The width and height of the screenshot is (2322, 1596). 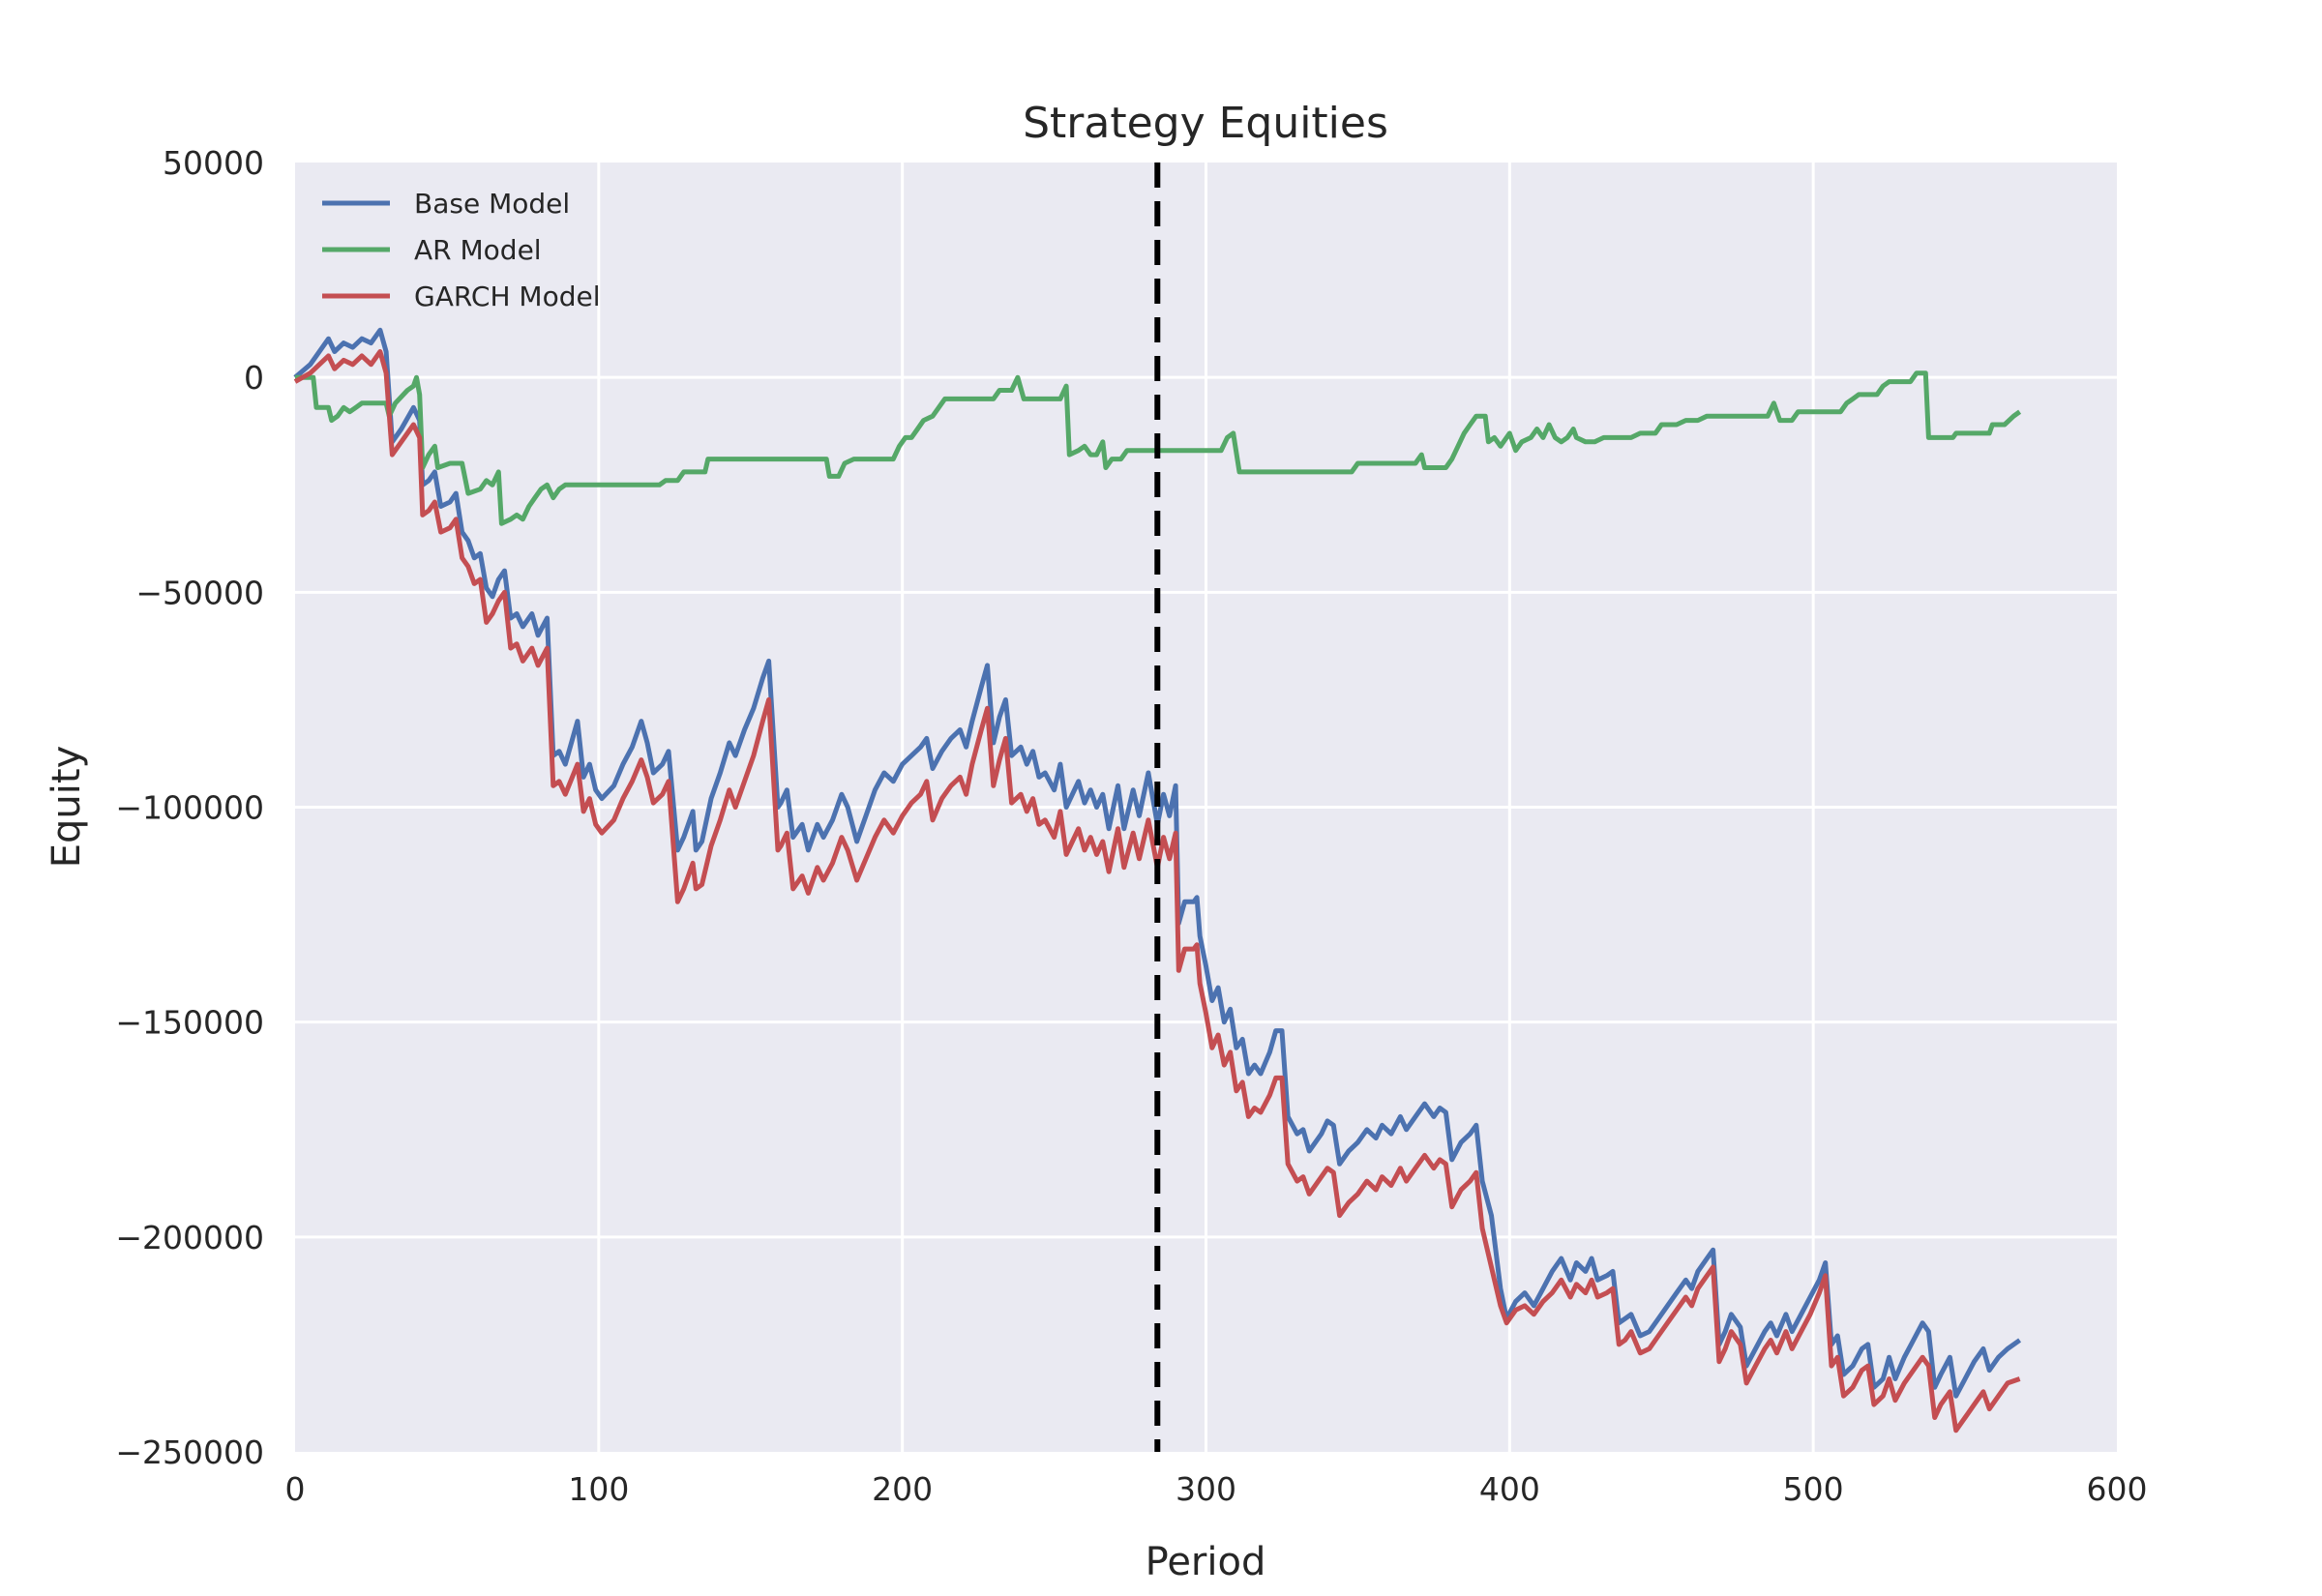 I want to click on y-tick-label: −150000, so click(x=189, y=1023).